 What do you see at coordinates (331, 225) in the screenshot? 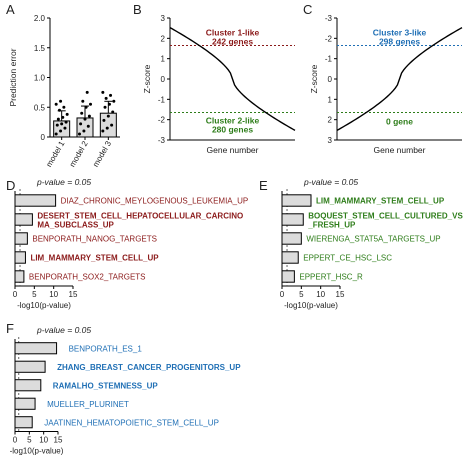
I see `row-label-e-cont: _FRESH_UP` at bounding box center [331, 225].